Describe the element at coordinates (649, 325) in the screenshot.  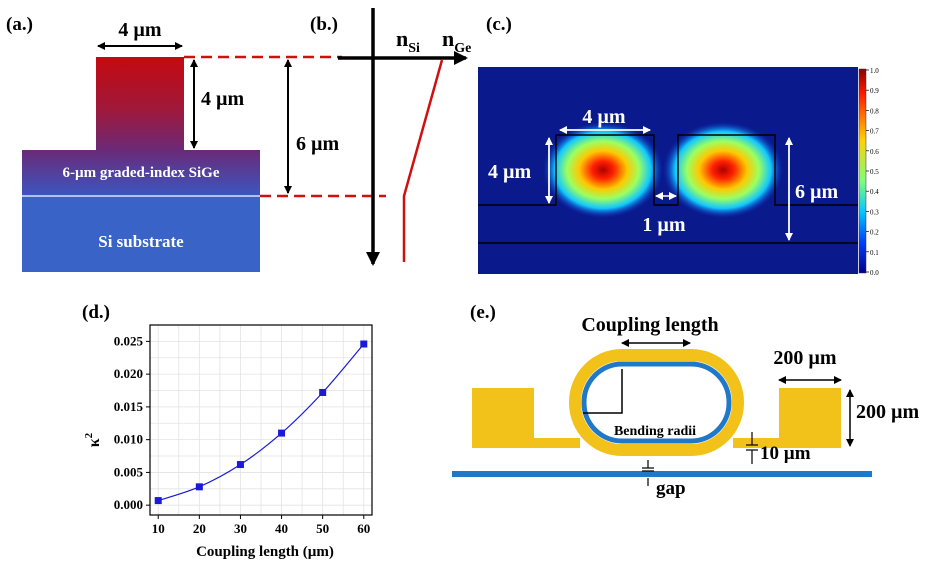
I see `coupling-length-label: Coupling length` at that location.